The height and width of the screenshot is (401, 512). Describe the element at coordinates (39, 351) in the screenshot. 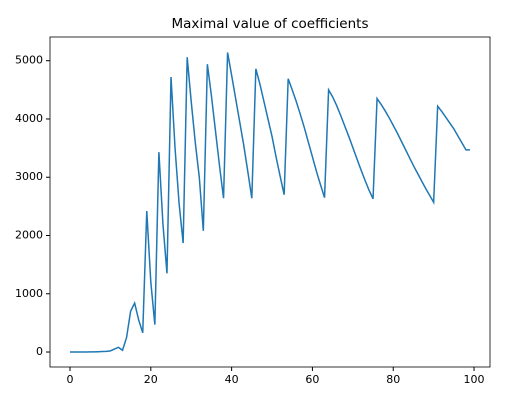

I see `y-tick-label: 0` at that location.